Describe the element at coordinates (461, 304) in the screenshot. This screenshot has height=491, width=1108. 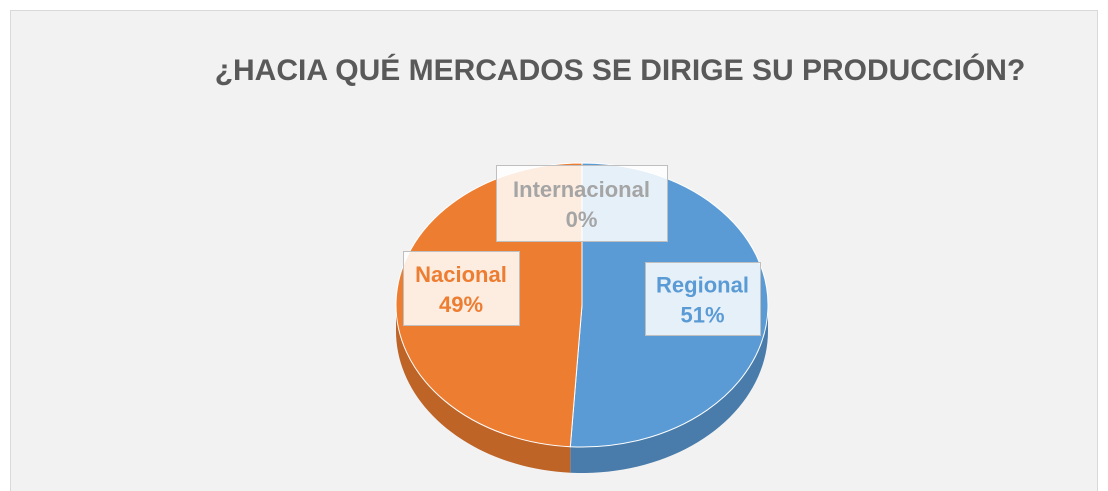
I see `label-value: 49%` at that location.